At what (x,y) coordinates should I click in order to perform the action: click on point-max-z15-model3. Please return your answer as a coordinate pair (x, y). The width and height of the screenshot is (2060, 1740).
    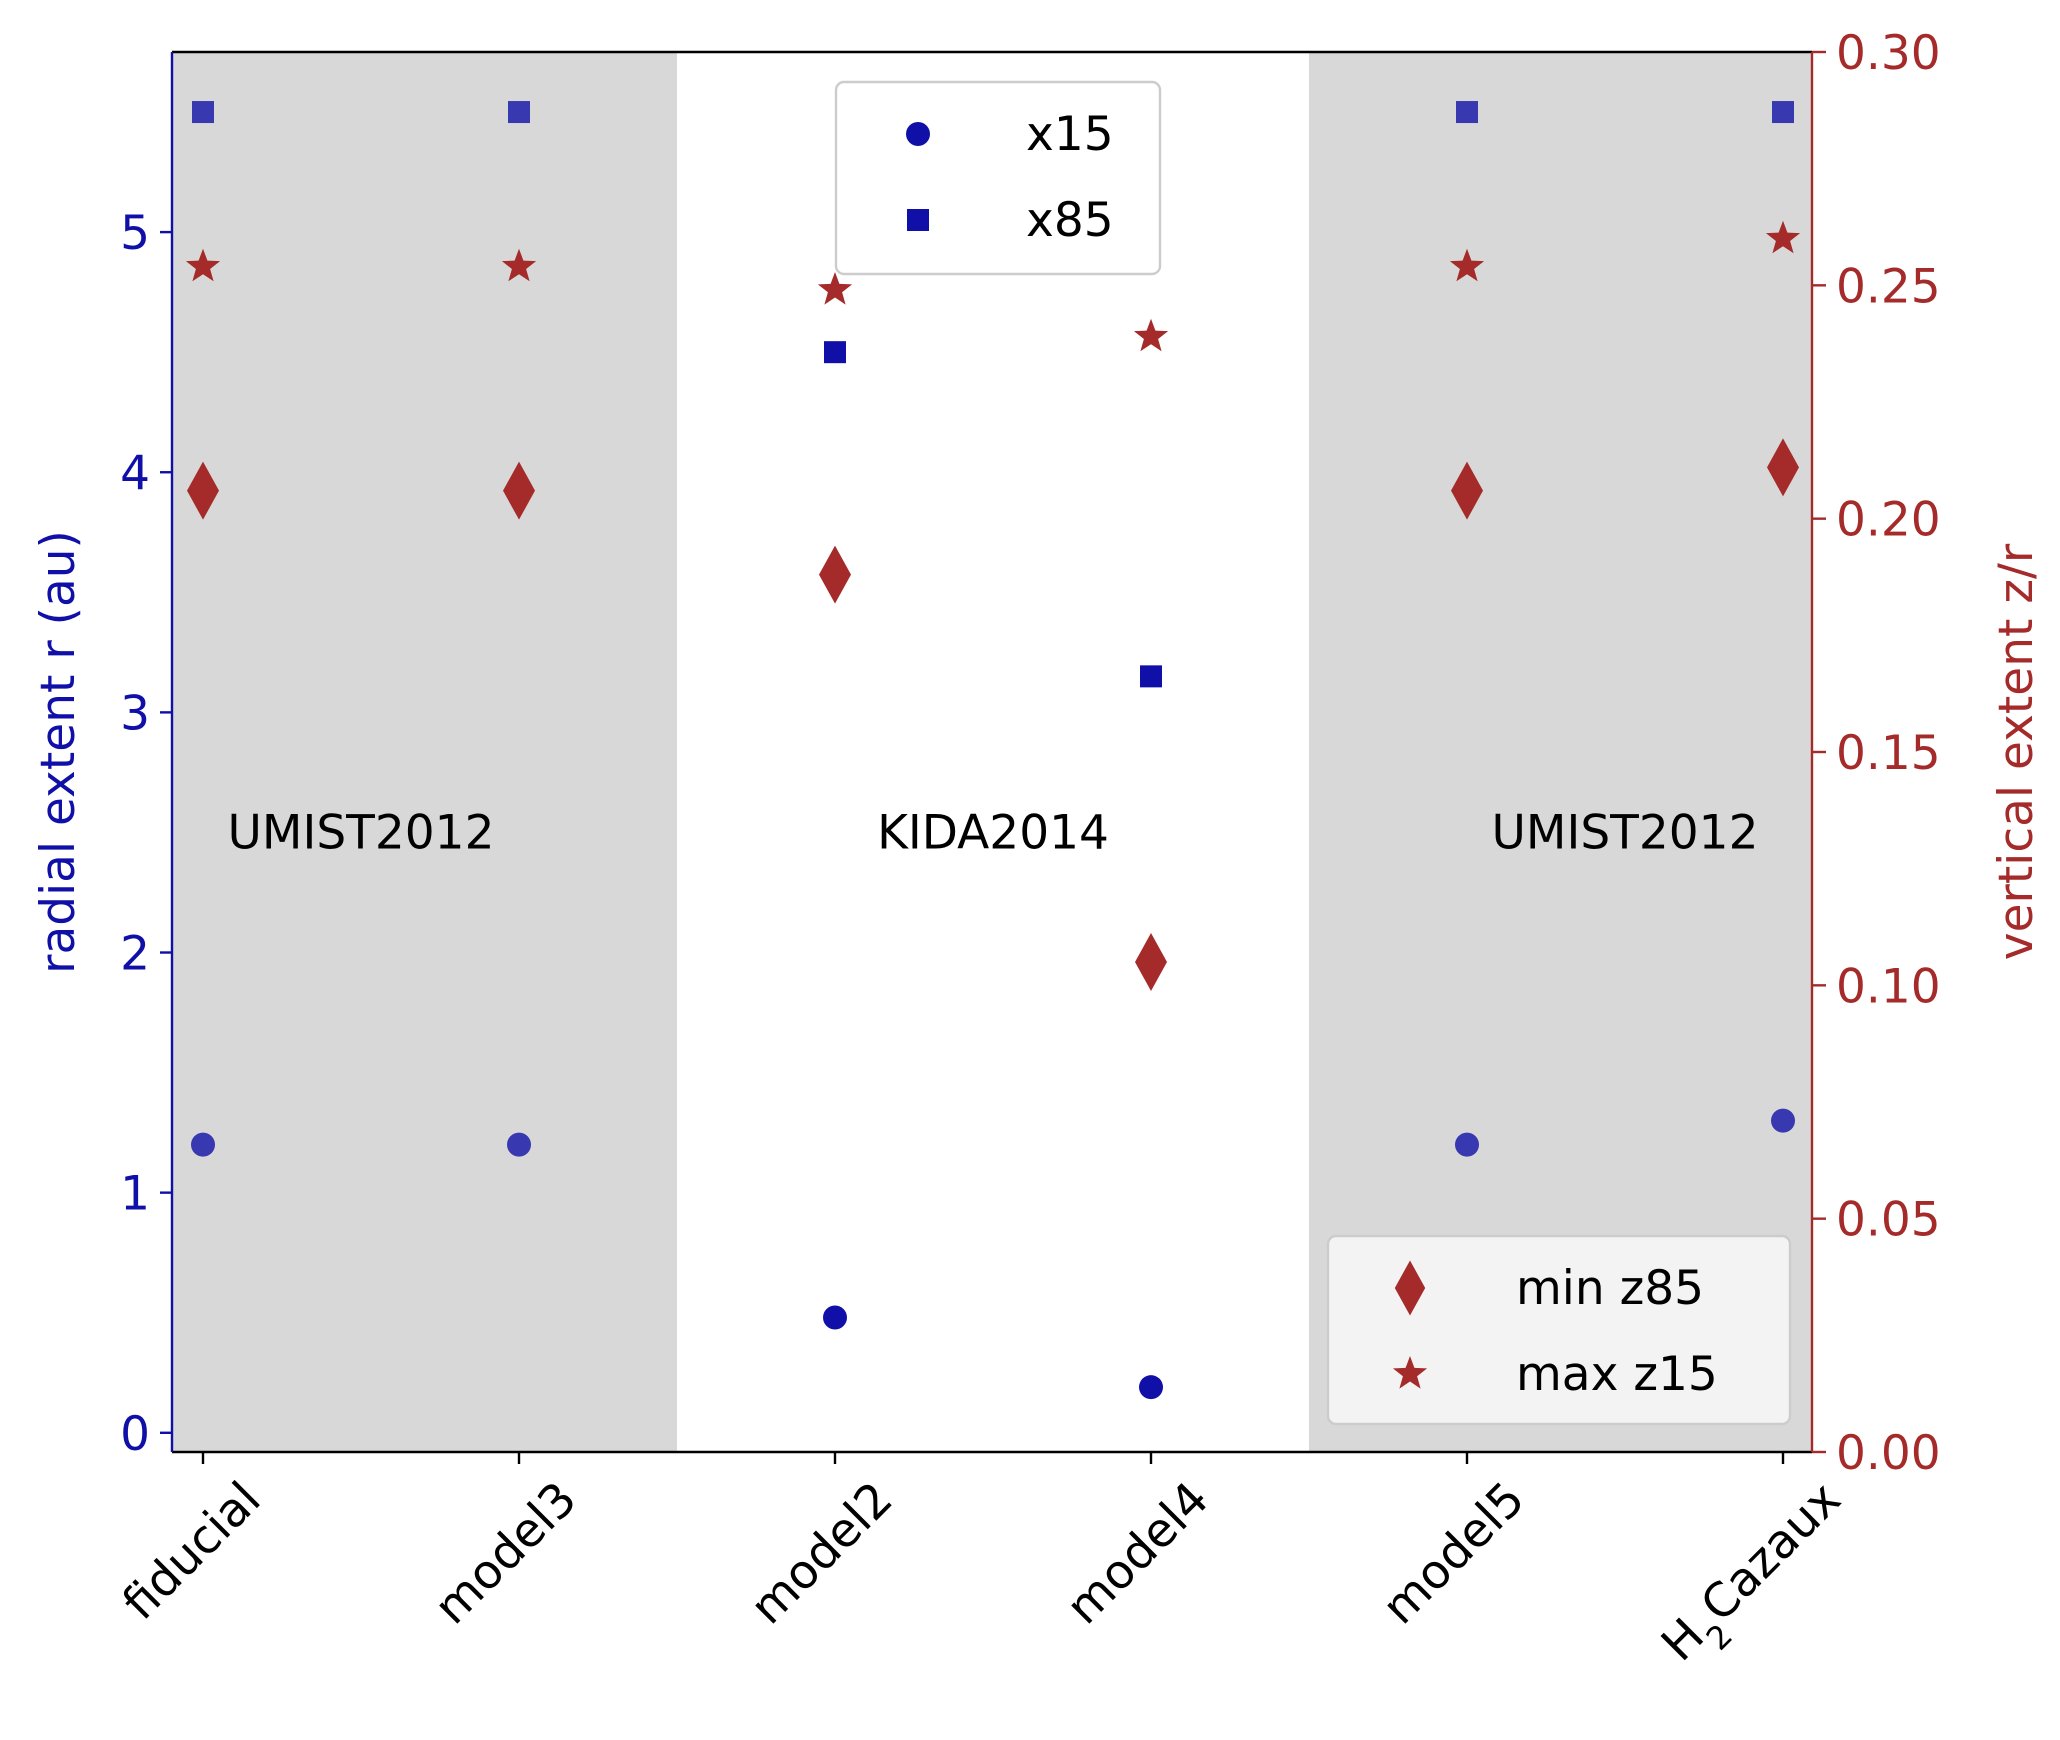
    Looking at the image, I should click on (519, 265).